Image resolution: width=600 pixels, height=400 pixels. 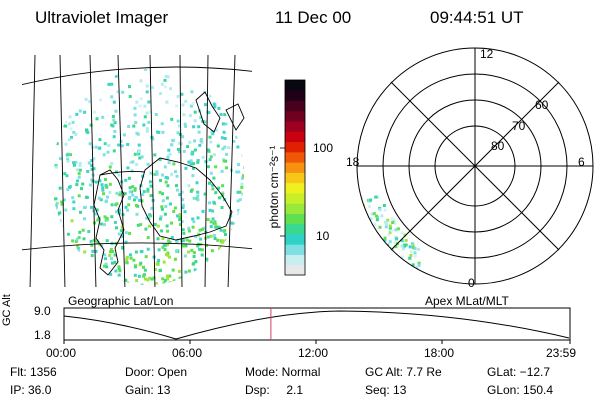 What do you see at coordinates (323, 236) in the screenshot?
I see `colorbar-tick-10: 10` at bounding box center [323, 236].